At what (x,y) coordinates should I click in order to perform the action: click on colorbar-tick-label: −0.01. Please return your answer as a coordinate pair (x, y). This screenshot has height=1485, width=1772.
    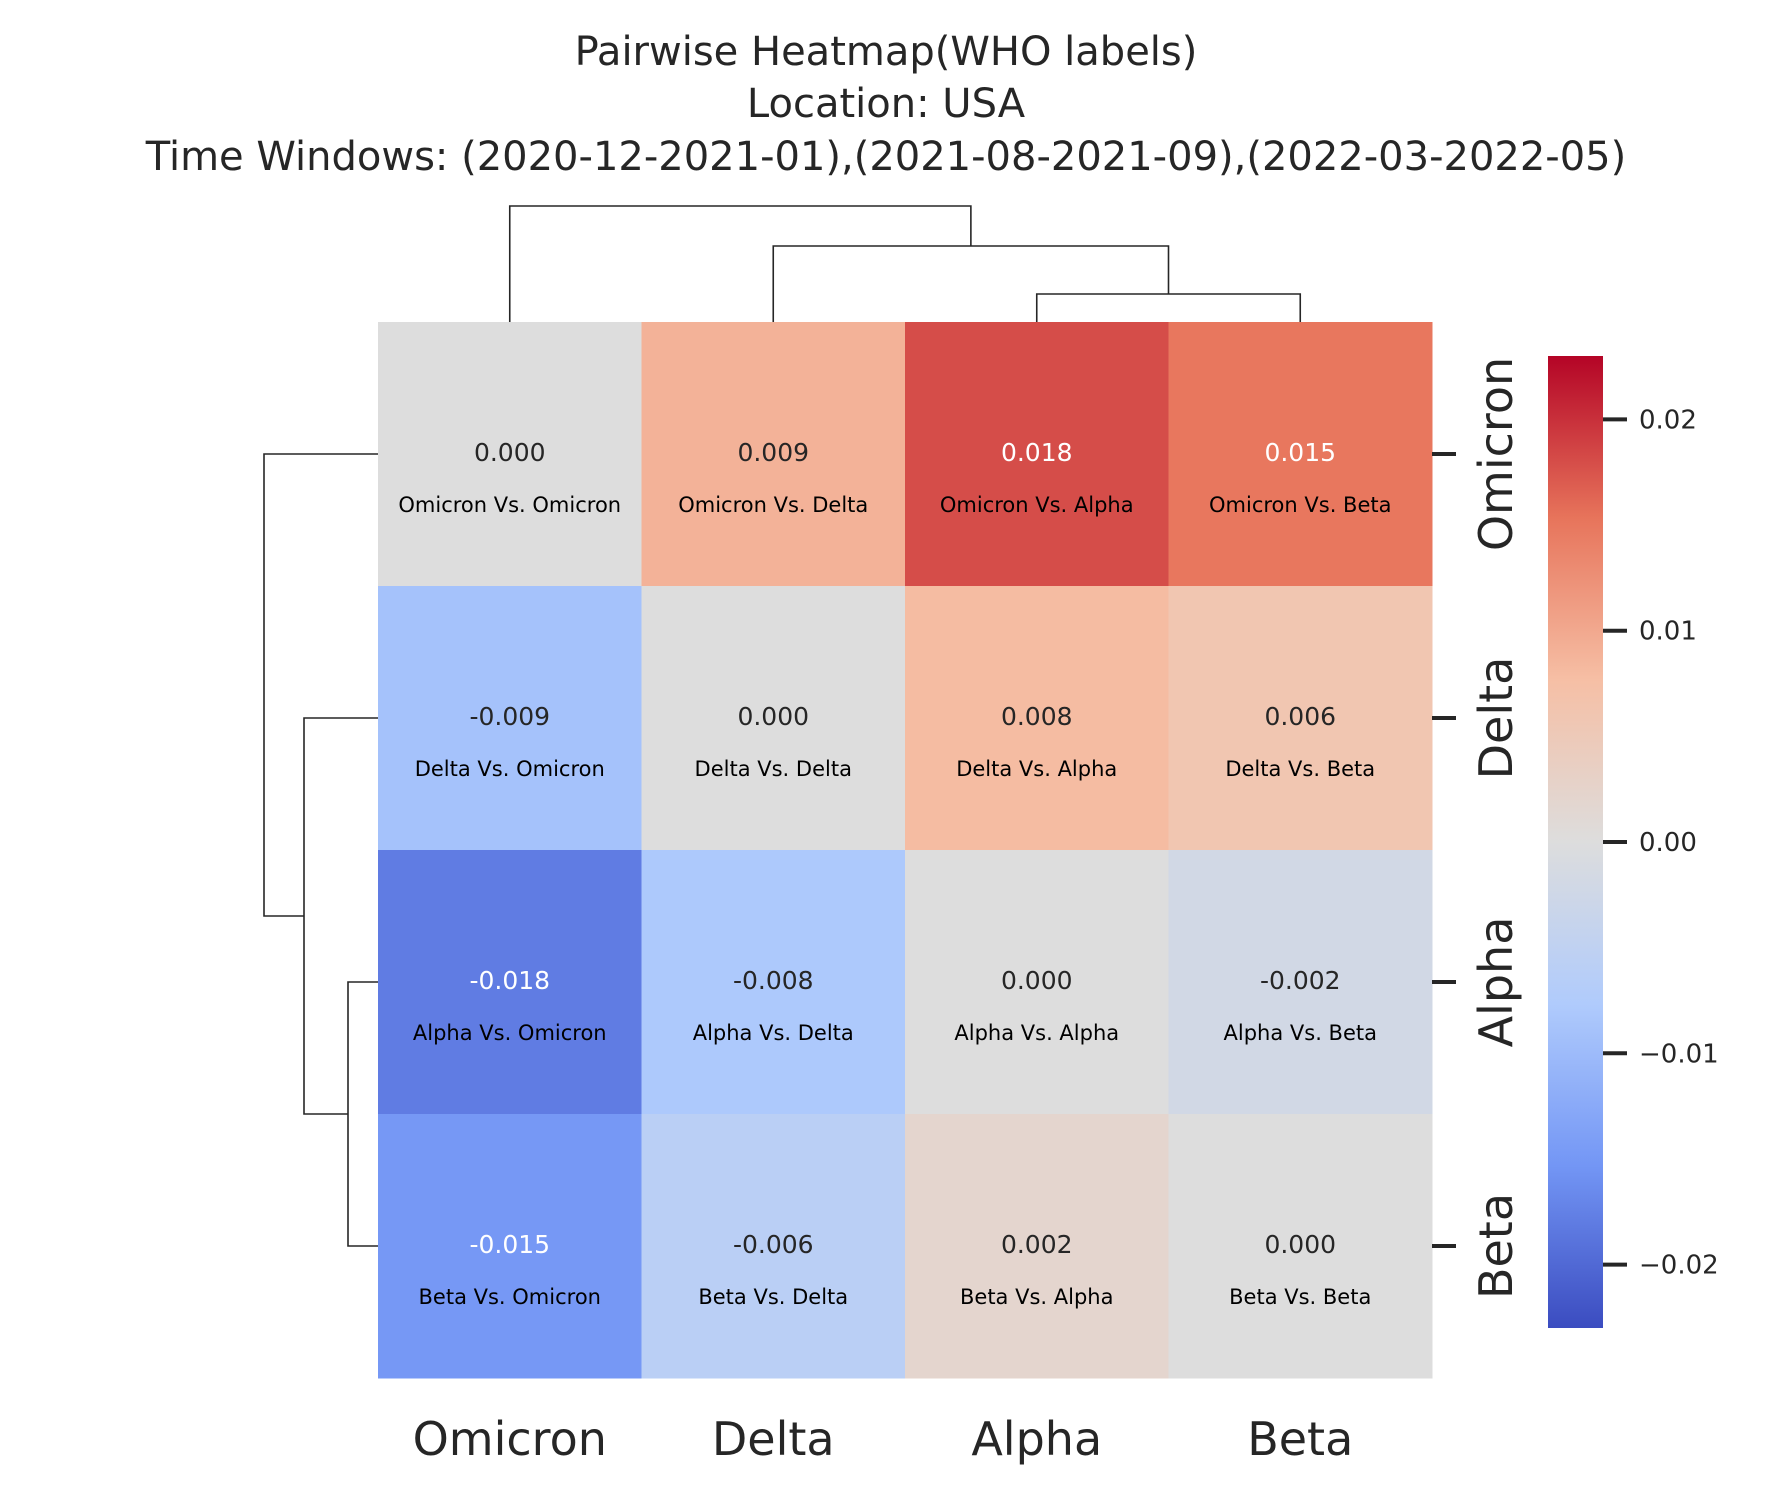
    Looking at the image, I should click on (1679, 1054).